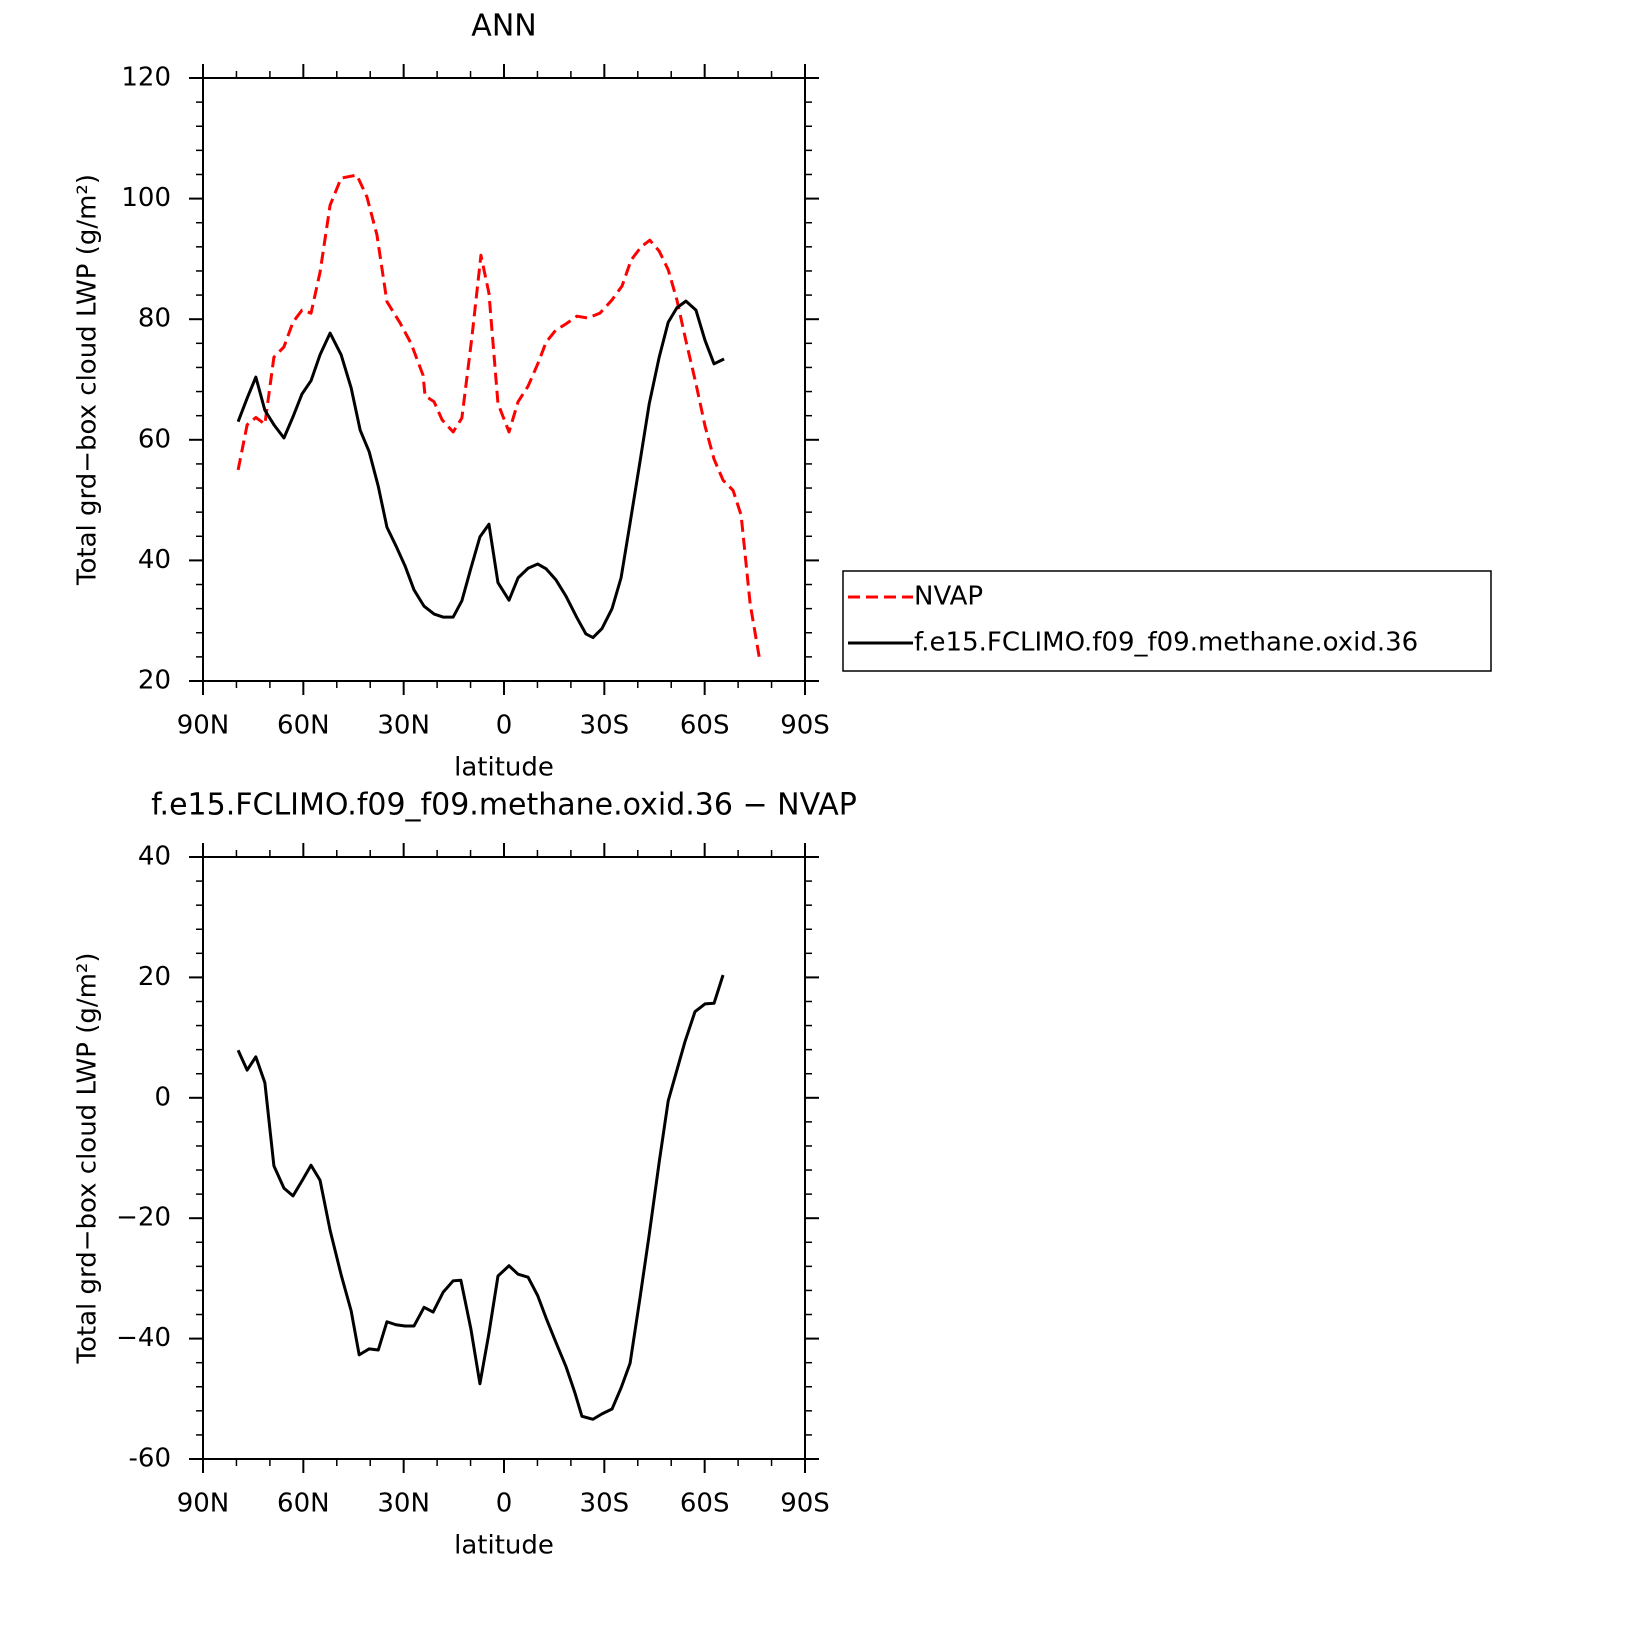  I want to click on y-tick-label: −40, so click(143, 1338).